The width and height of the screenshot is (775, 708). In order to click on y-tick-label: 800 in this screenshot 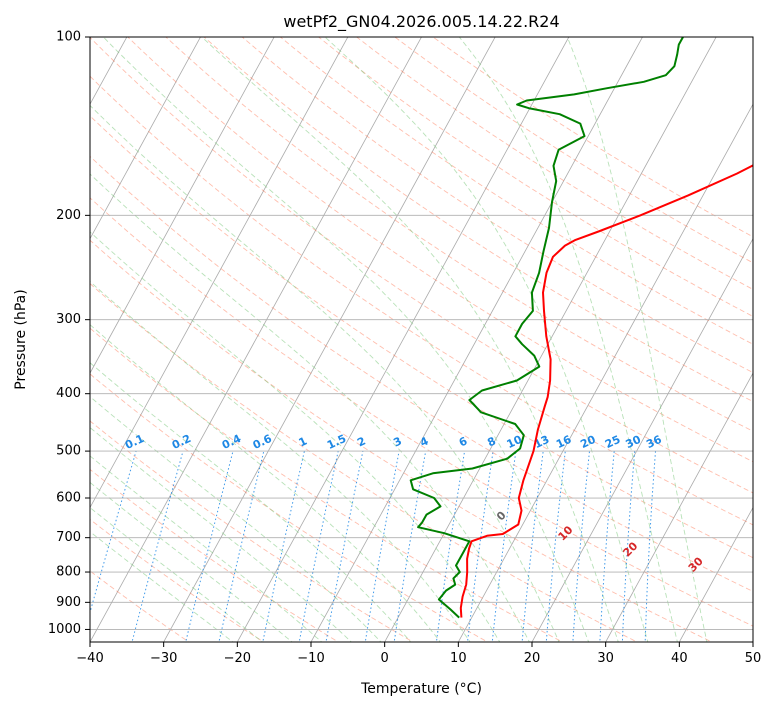, I will do `click(68, 572)`.